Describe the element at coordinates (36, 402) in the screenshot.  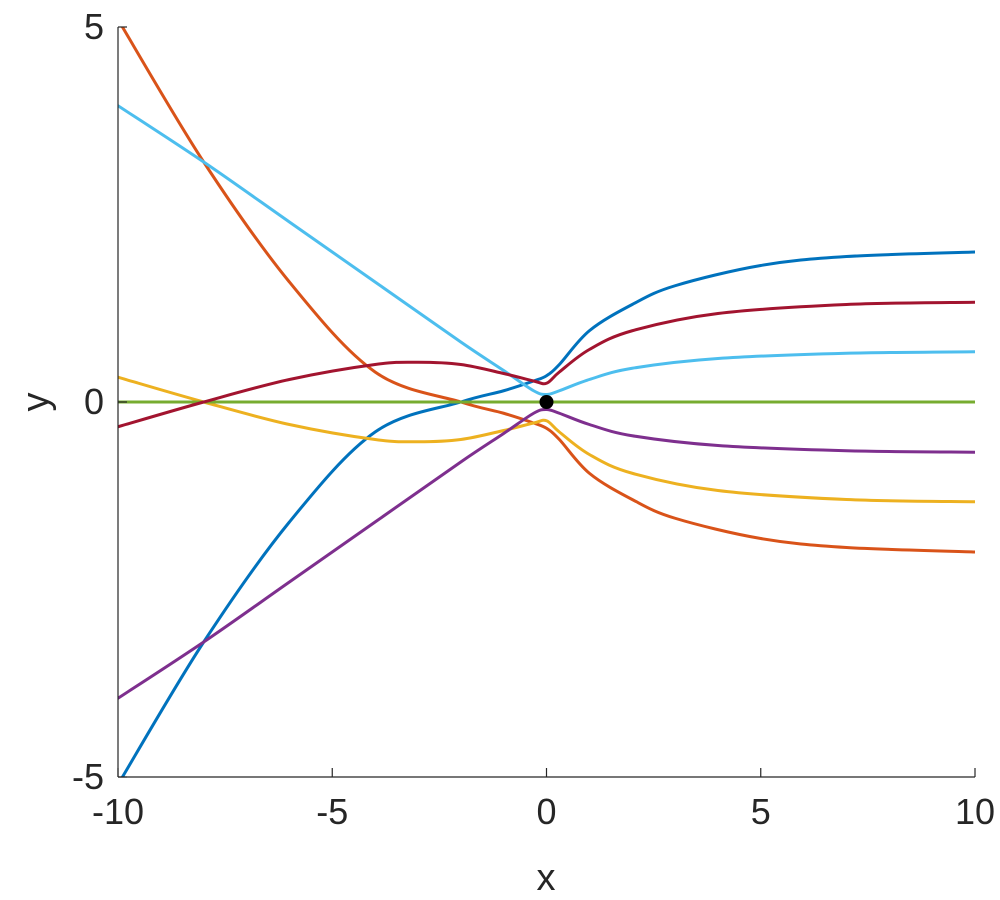
I see `y-axis-label: y` at that location.